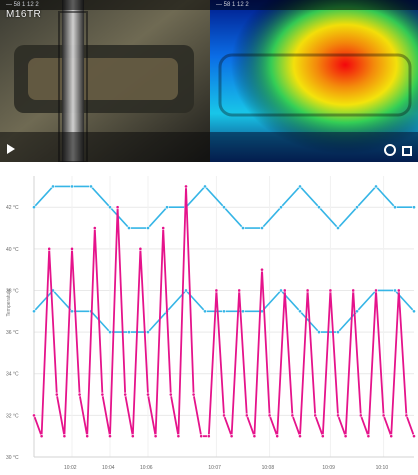 Image resolution: width=418 pixels, height=475 pixels. Describe the element at coordinates (407, 151) in the screenshot. I see `fullscreen-icon` at that location.